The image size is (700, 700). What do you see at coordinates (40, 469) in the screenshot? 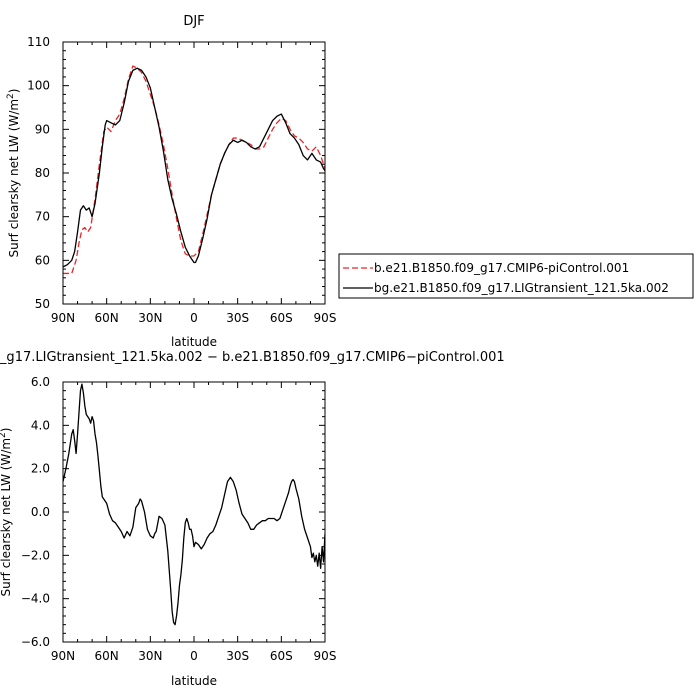
I see `y-tick-label: 2.0` at bounding box center [40, 469].